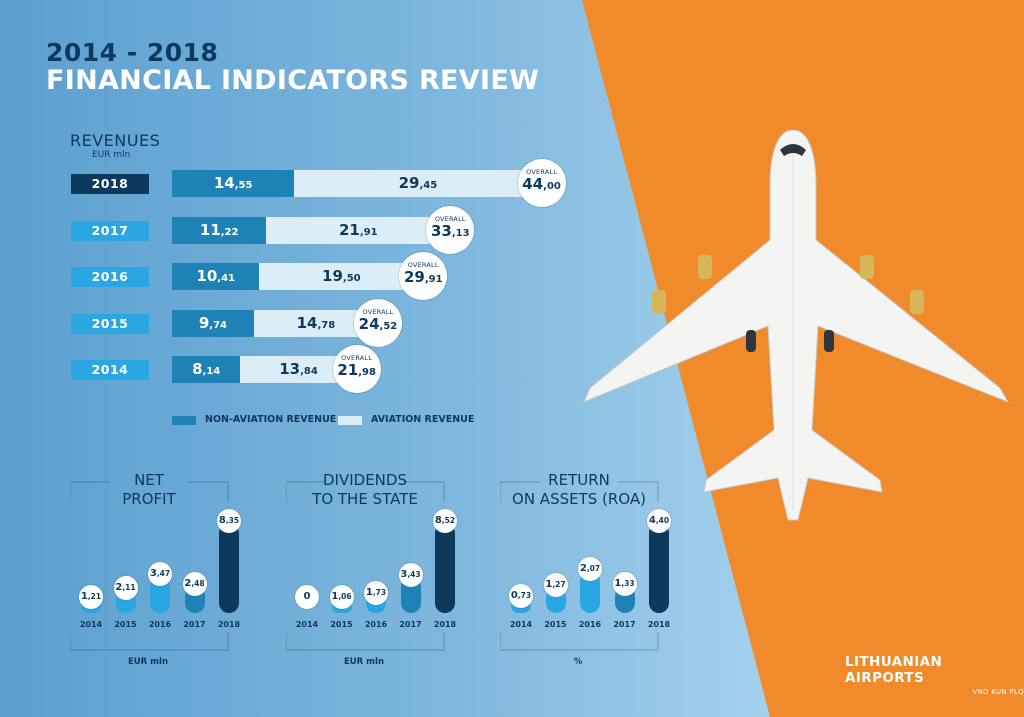 The height and width of the screenshot is (717, 1024). I want to click on overall-badge: OVERALL 21,98, so click(356, 369).